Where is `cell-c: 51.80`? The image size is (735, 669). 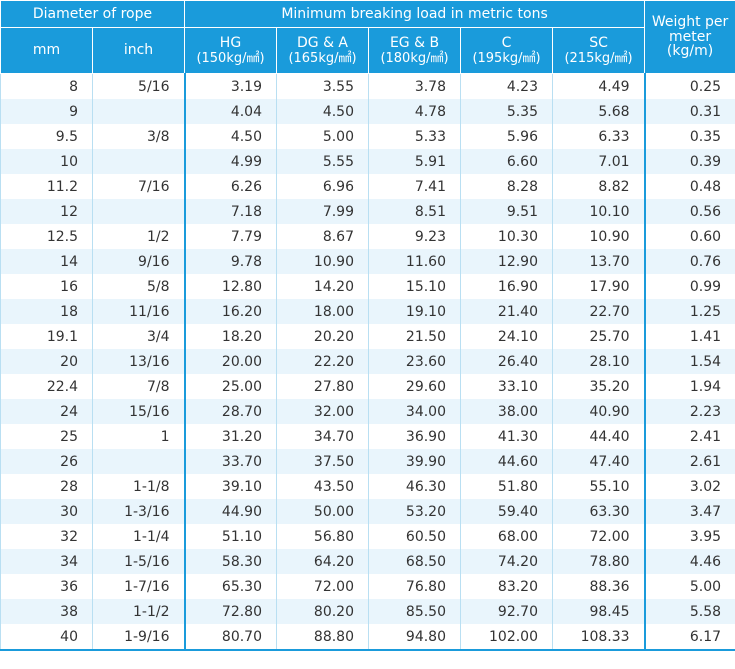
cell-c: 51.80 is located at coordinates (506, 486).